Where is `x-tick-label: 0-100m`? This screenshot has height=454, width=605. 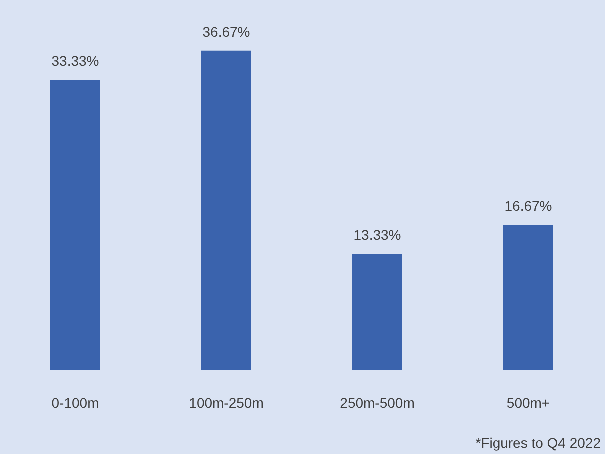
x-tick-label: 0-100m is located at coordinates (76, 403).